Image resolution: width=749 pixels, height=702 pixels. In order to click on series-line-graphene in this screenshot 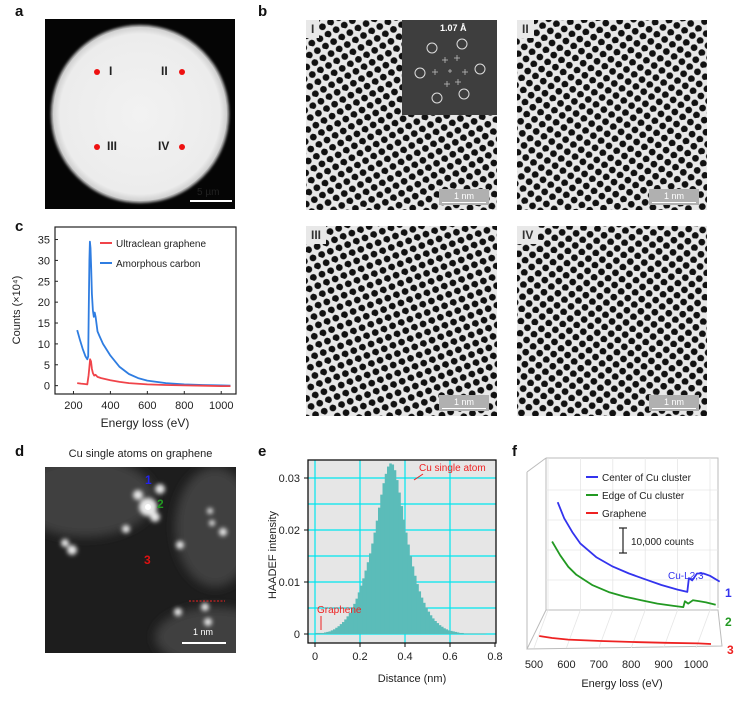, I will do `click(625, 640)`.